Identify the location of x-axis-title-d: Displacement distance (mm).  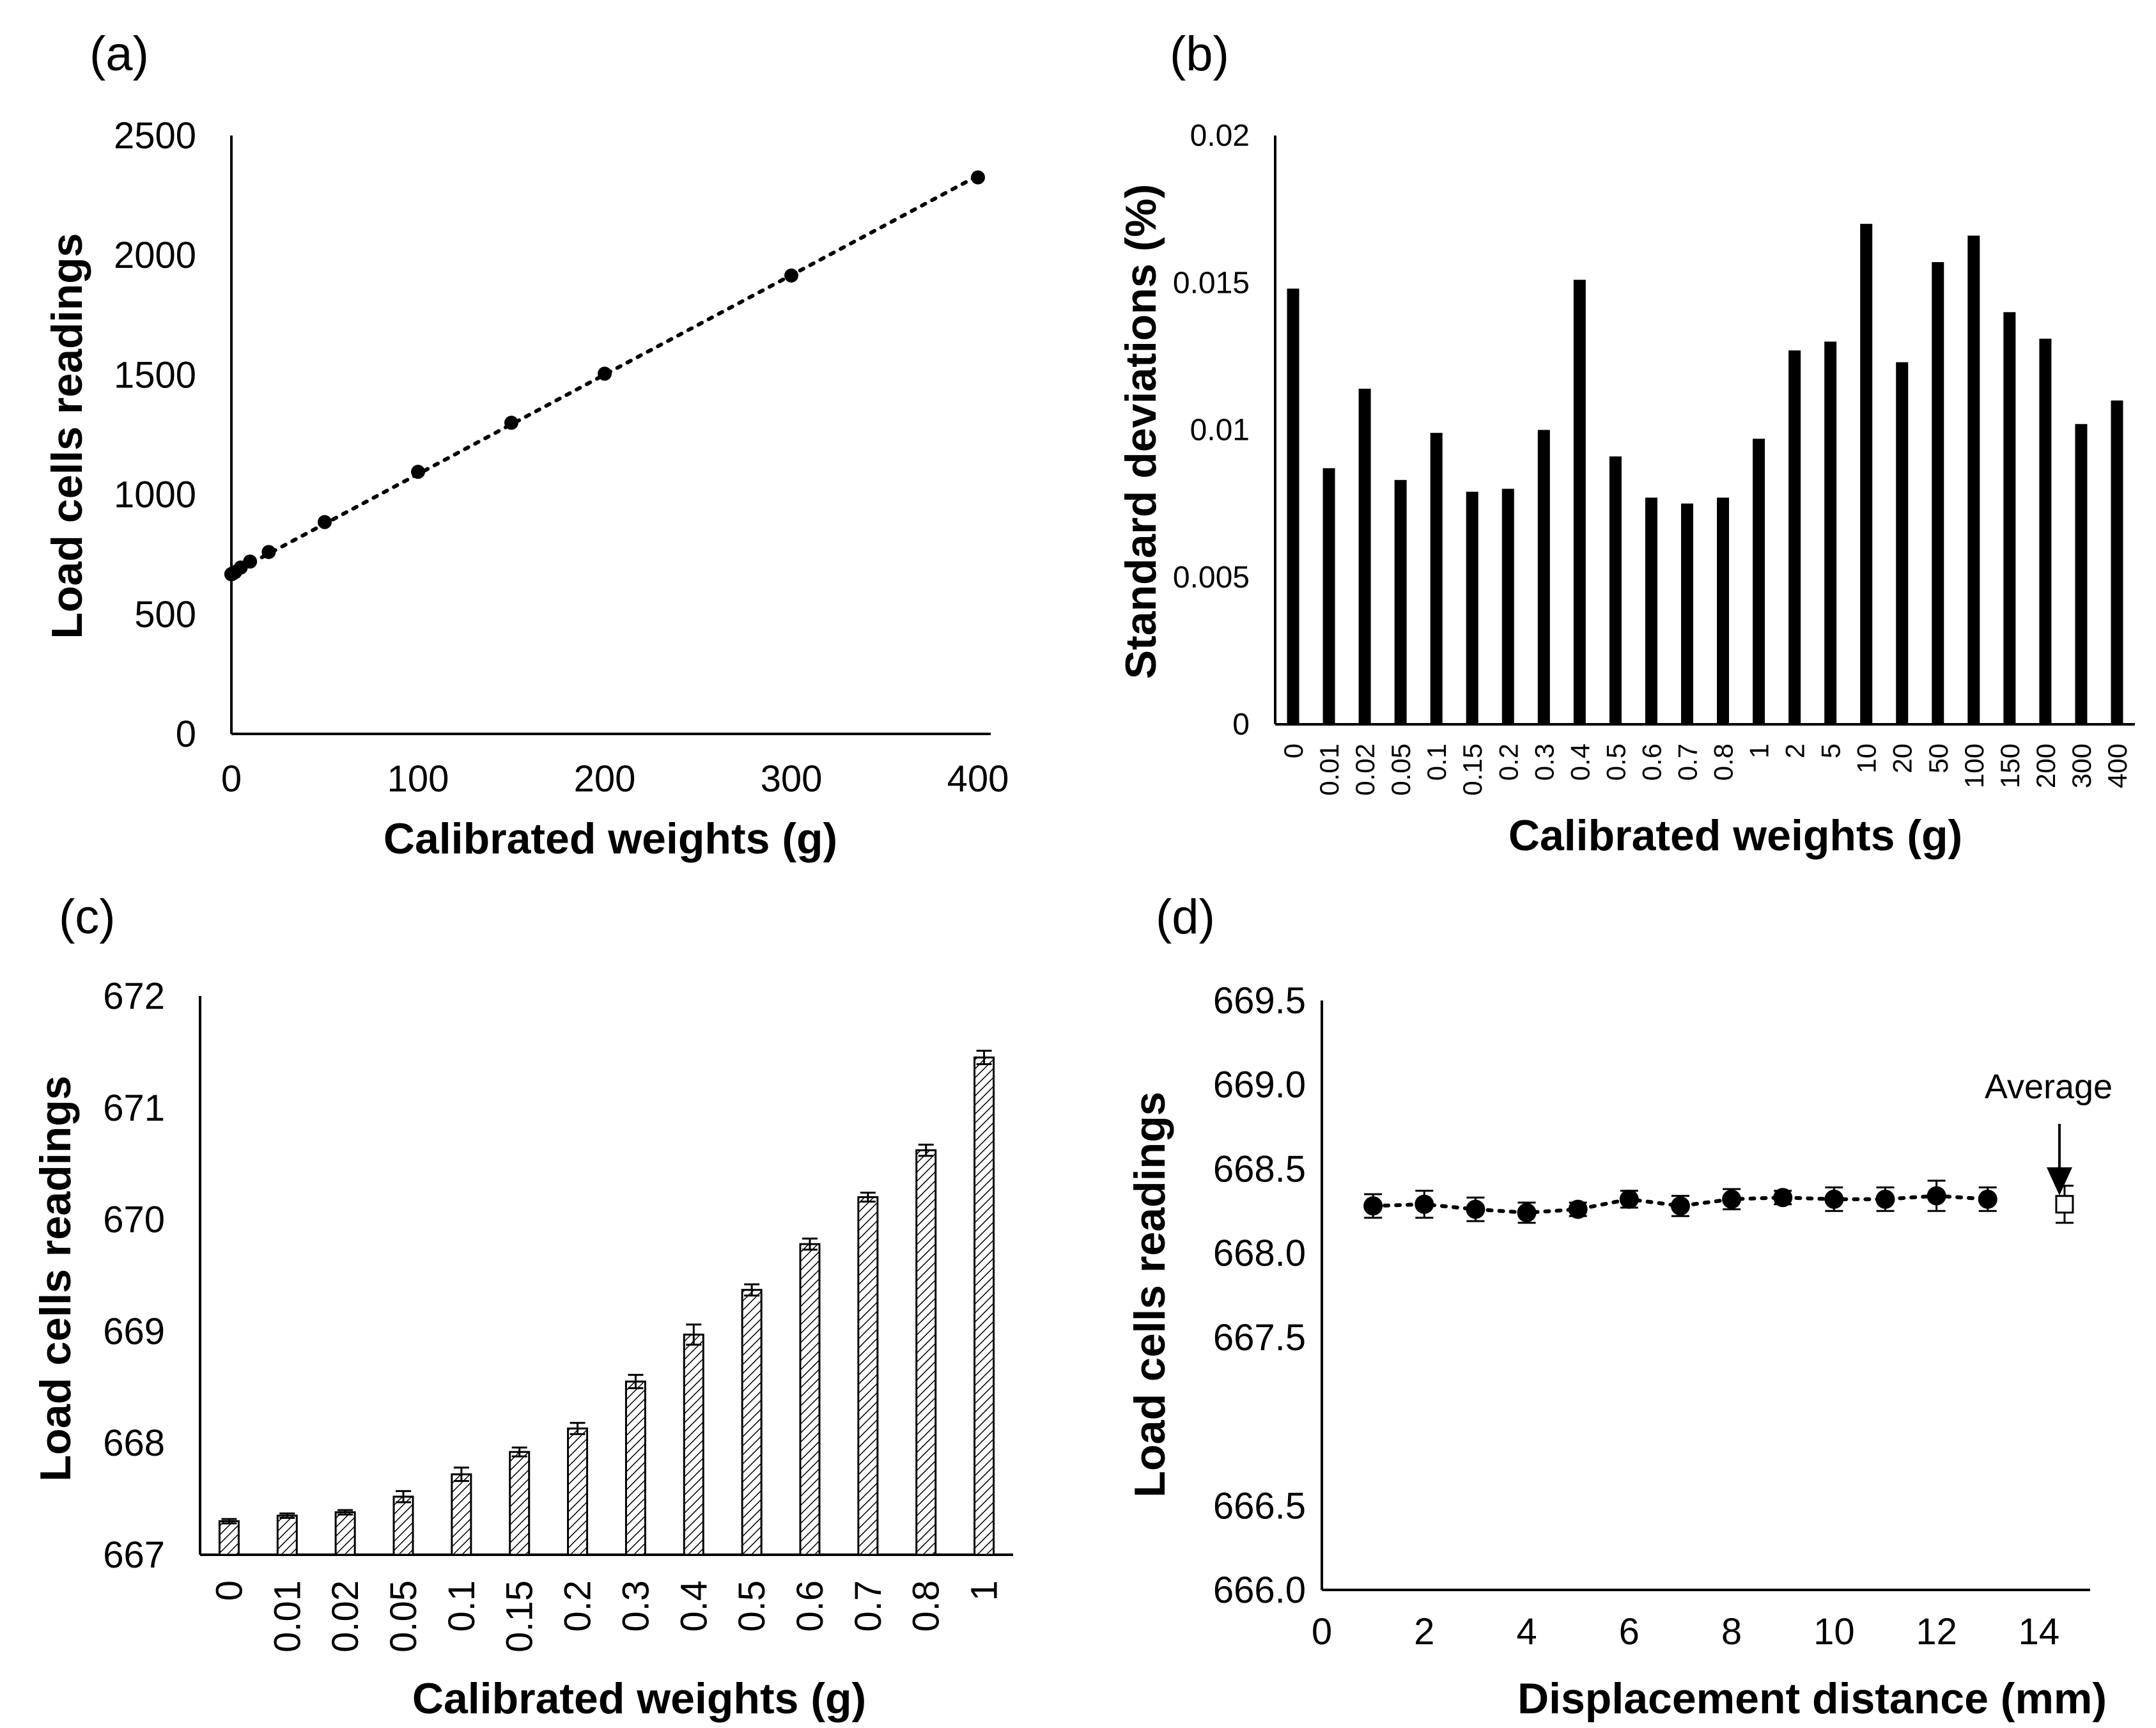
(1812, 1698).